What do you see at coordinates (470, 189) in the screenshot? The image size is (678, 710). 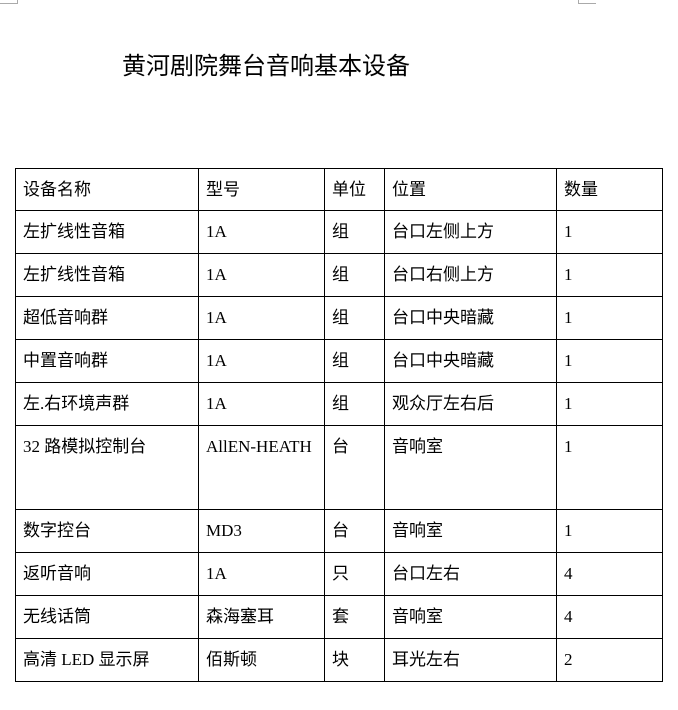 I see `header-cell-location: 位置` at bounding box center [470, 189].